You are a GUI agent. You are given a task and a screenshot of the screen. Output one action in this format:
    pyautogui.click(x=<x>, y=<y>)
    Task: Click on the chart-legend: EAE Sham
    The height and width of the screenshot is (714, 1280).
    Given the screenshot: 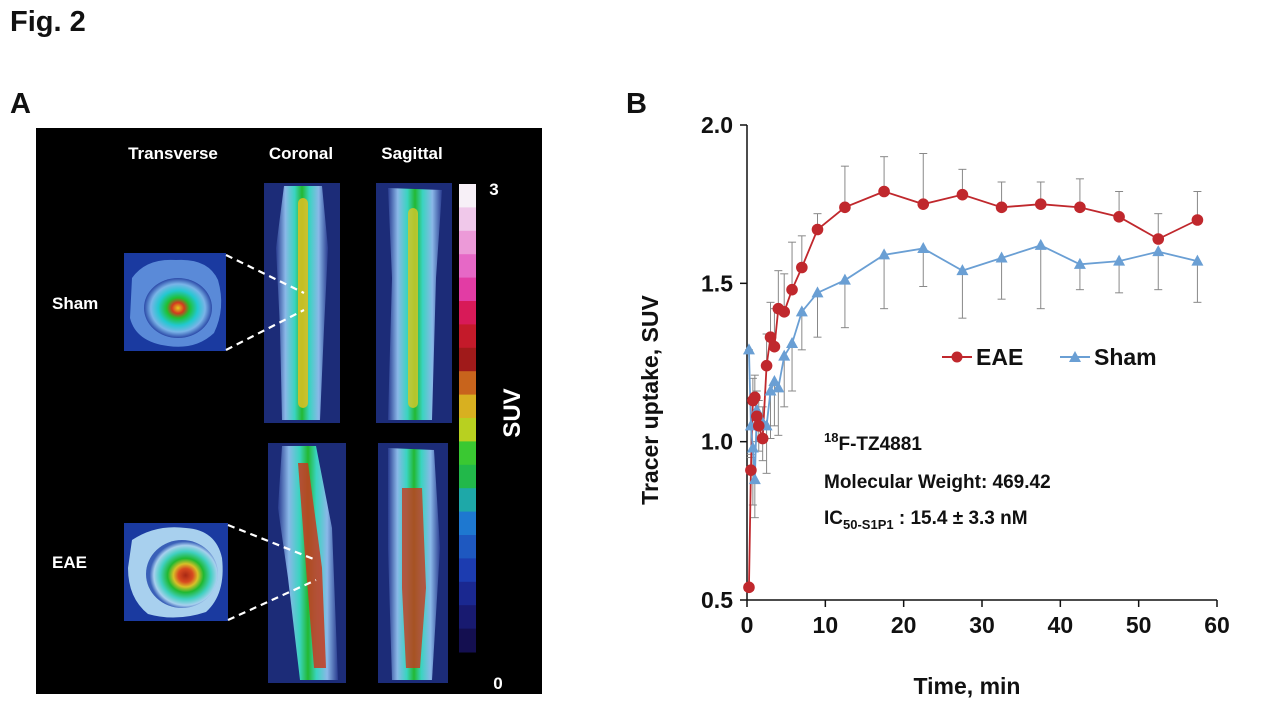 What is the action you would take?
    pyautogui.click(x=1049, y=357)
    